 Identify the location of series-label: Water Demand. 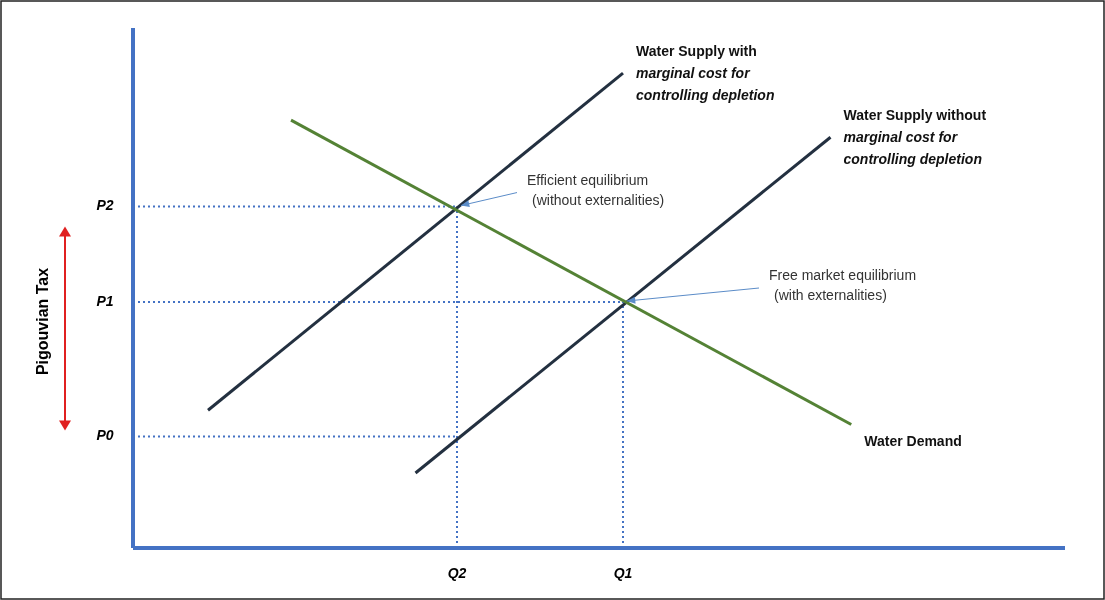
(913, 440).